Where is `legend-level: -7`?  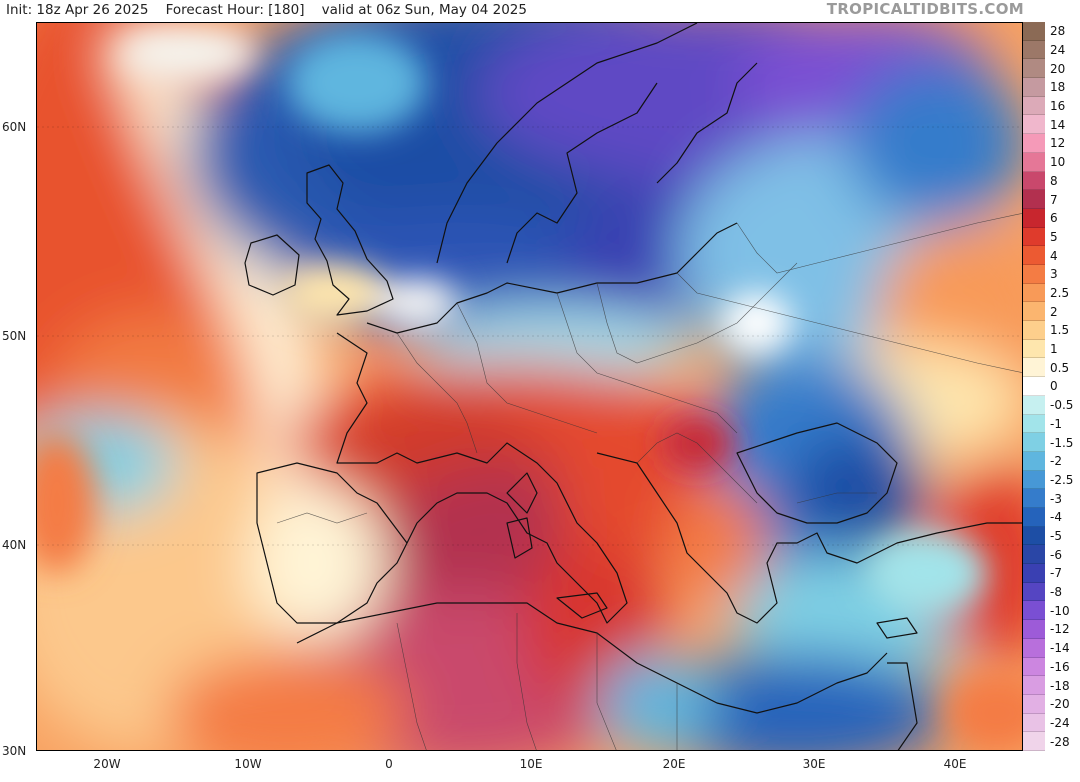 legend-level: -7 is located at coordinates (1051, 573).